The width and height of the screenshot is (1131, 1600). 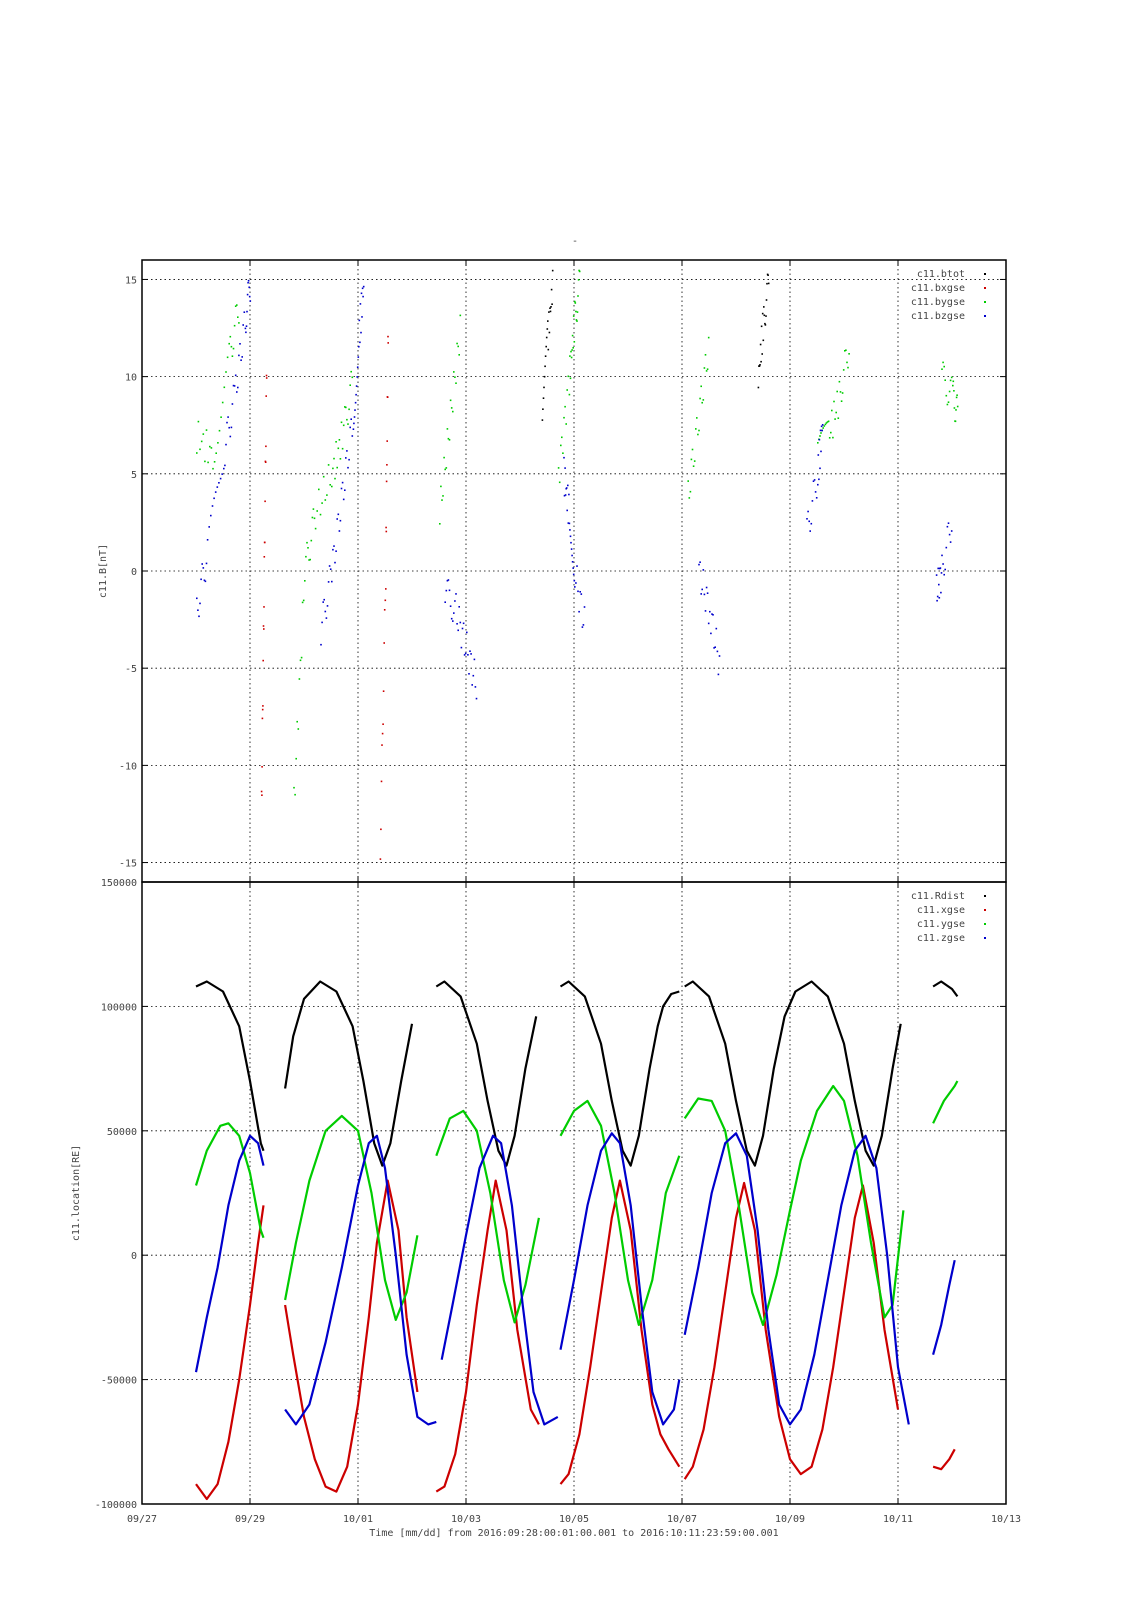 I want to click on y-tick-label: 5, so click(x=134, y=475).